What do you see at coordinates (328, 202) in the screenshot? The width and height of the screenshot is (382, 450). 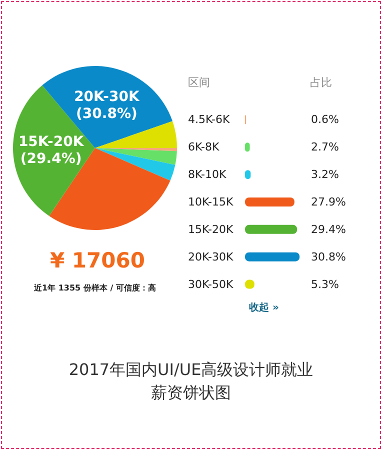 I see `data-label: 27.9%` at bounding box center [328, 202].